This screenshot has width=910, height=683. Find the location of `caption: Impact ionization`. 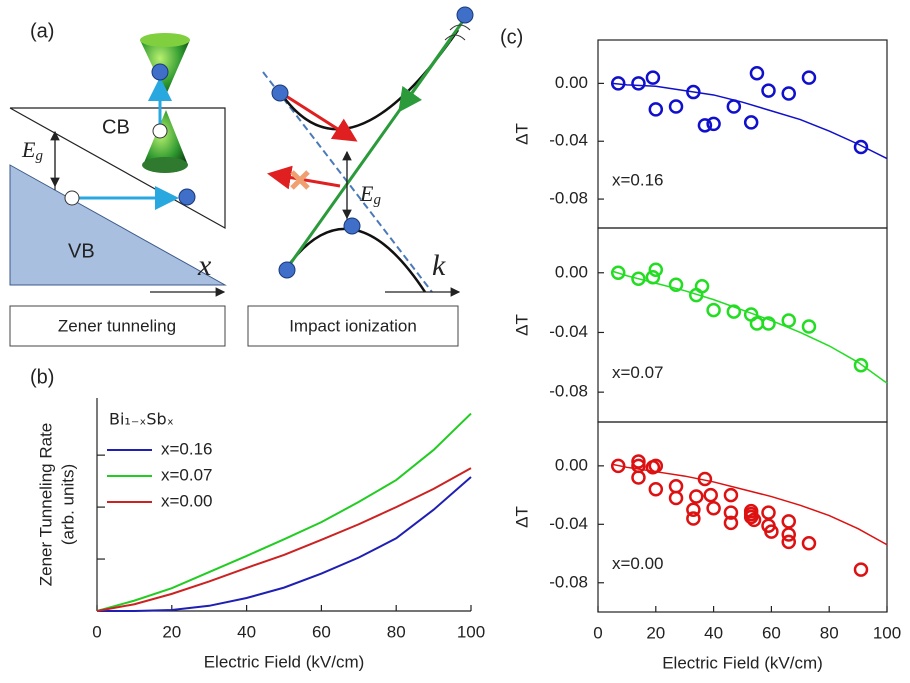

caption: Impact ionization is located at coordinates (353, 325).